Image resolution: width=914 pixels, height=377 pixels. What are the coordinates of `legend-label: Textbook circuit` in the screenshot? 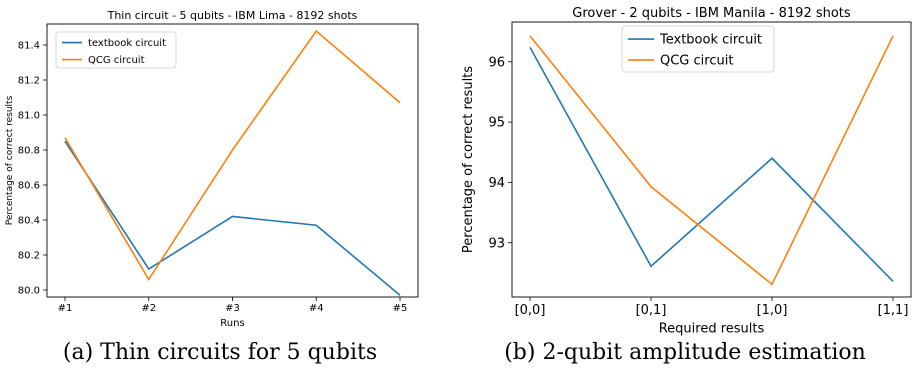 It's located at (710, 40).